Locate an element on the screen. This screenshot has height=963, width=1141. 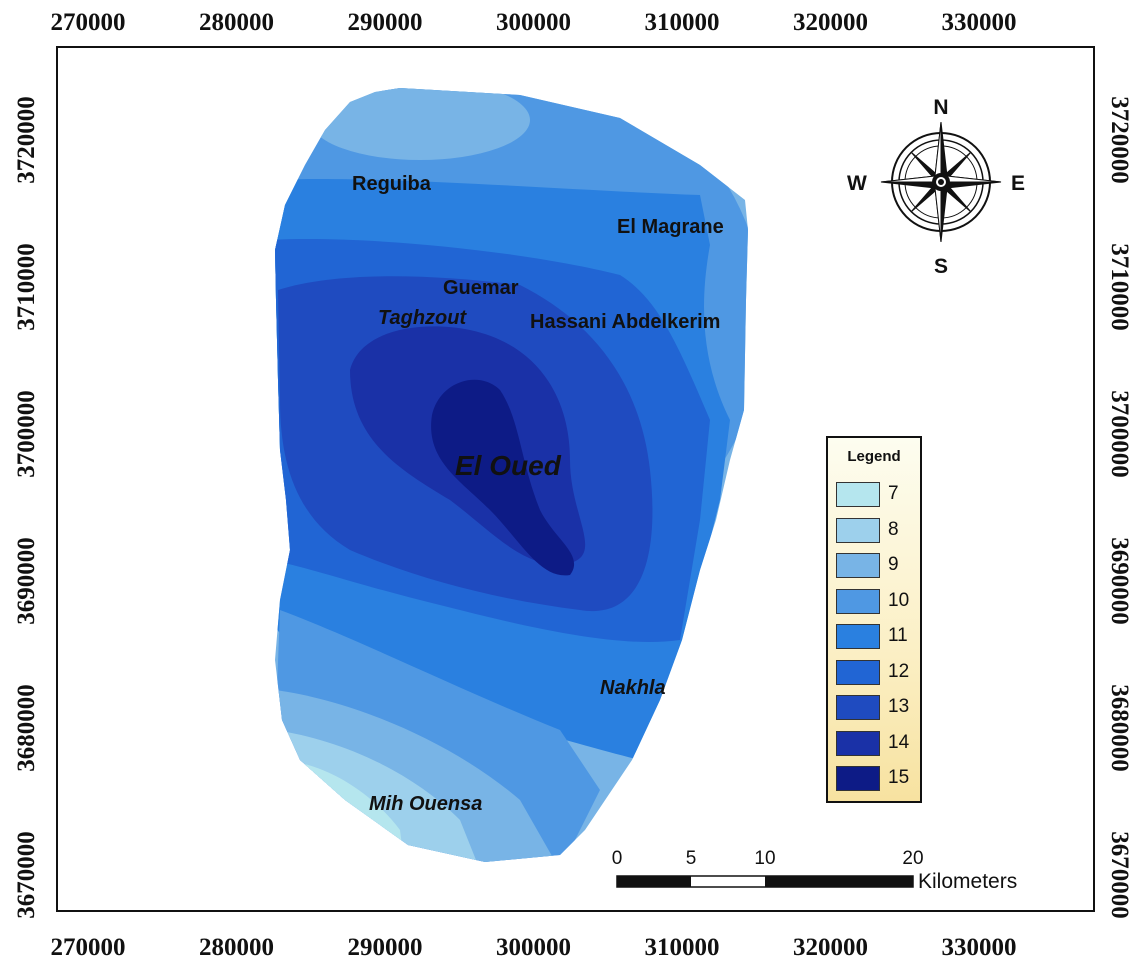
x-tick-bottom-310000: 310000 is located at coordinates (682, 947).